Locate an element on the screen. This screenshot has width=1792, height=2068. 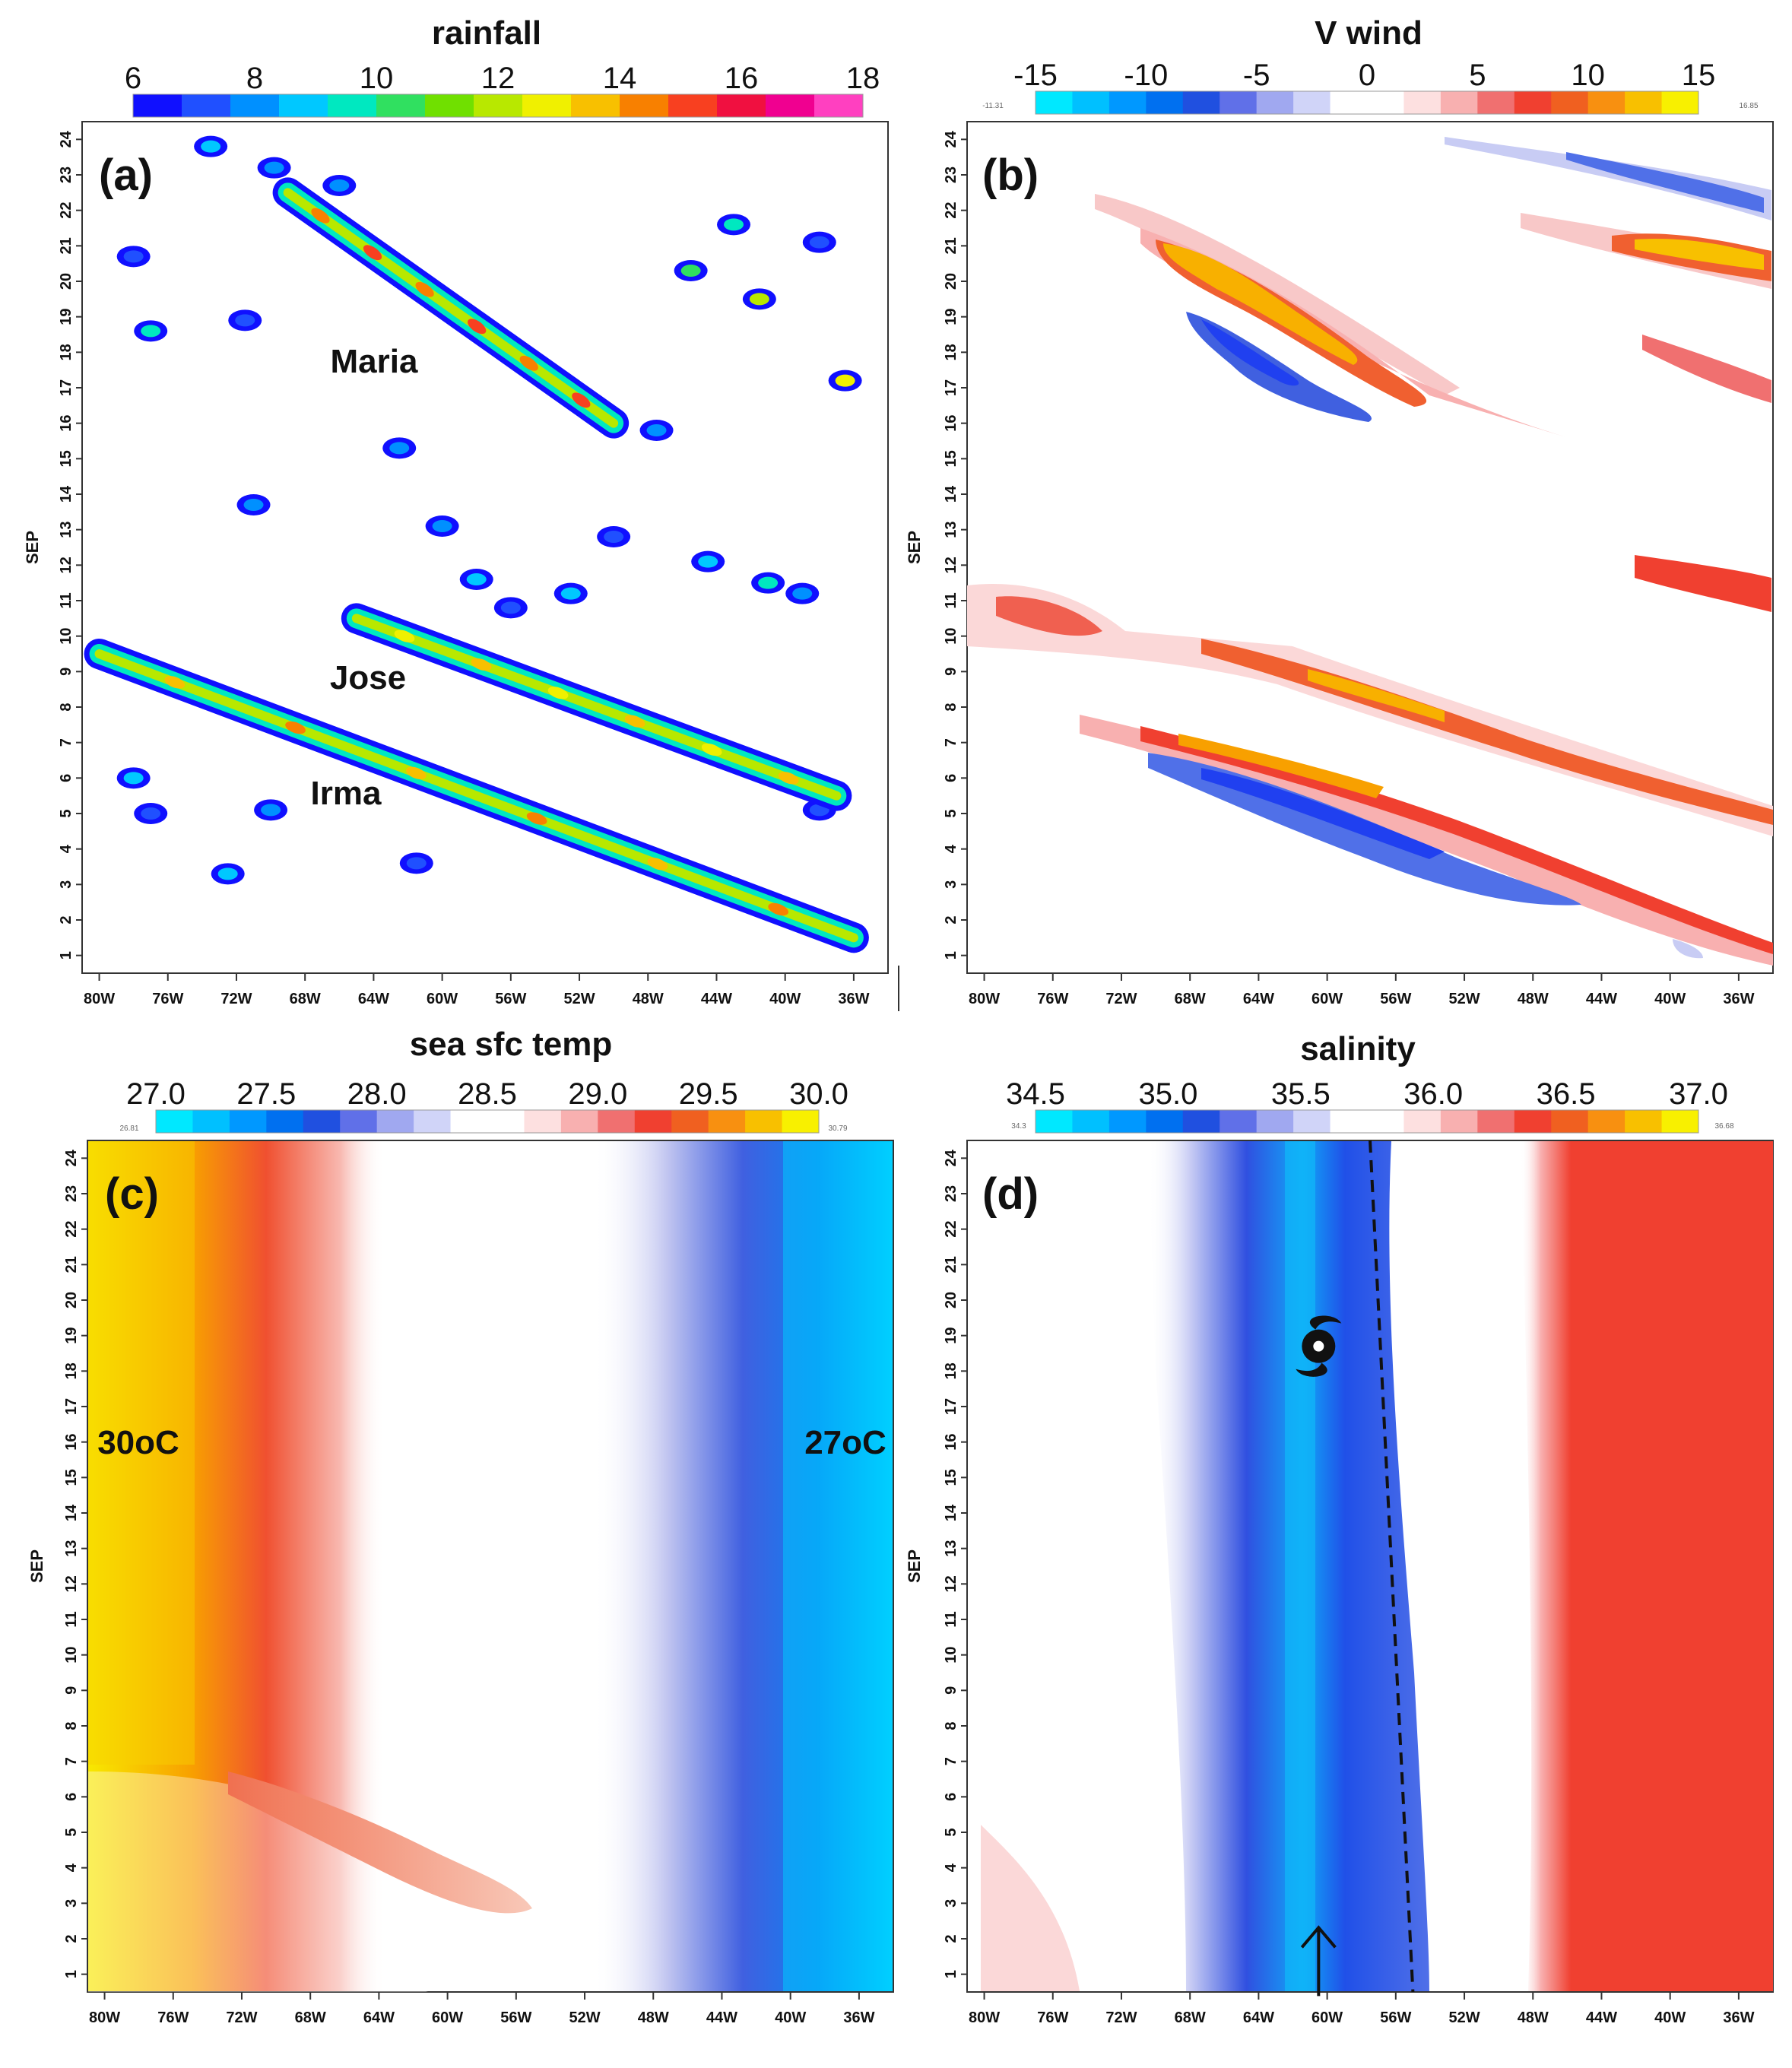
panel-d-letter: (d) is located at coordinates (1011, 1194).